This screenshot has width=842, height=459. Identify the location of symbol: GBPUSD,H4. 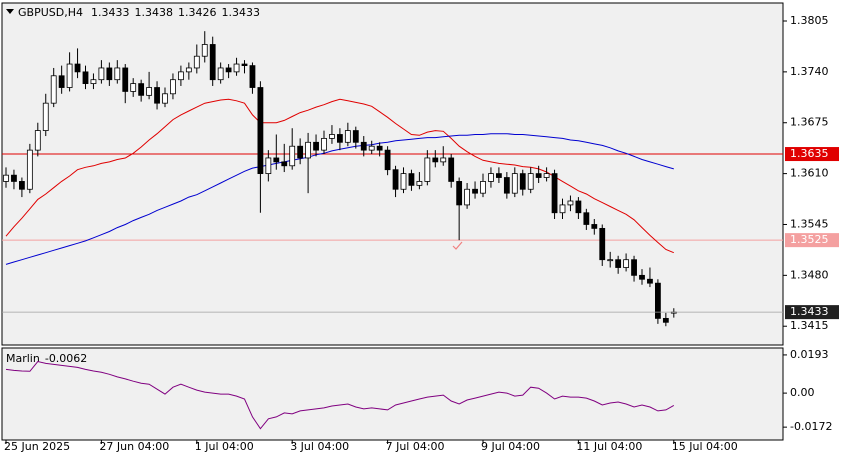
(50, 12).